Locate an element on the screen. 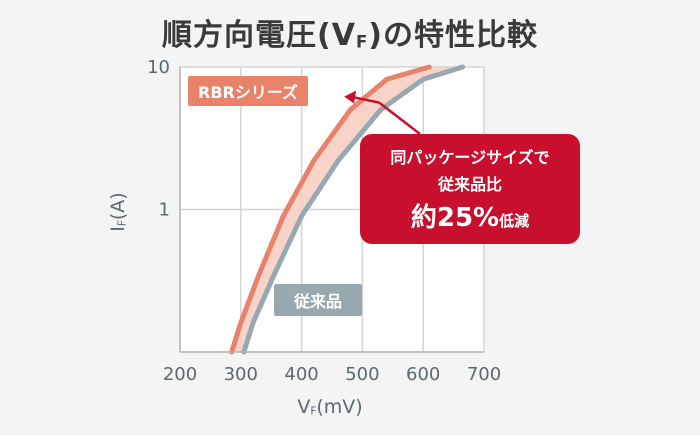  x-tick-label: 500 is located at coordinates (362, 374).